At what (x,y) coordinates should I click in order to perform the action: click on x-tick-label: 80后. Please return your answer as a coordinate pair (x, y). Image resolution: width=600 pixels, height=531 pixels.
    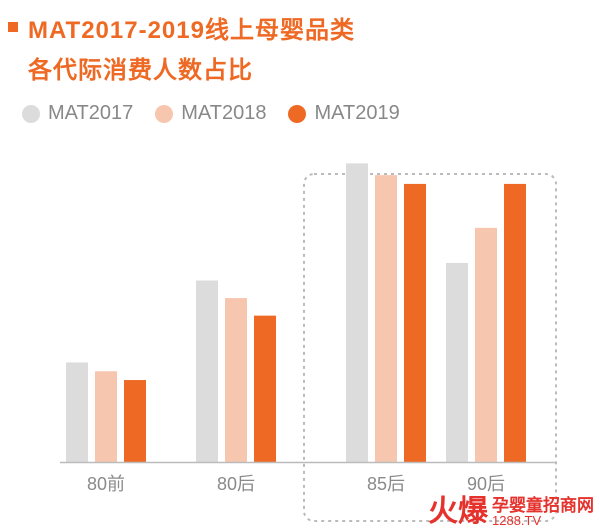
    Looking at the image, I should click on (236, 484).